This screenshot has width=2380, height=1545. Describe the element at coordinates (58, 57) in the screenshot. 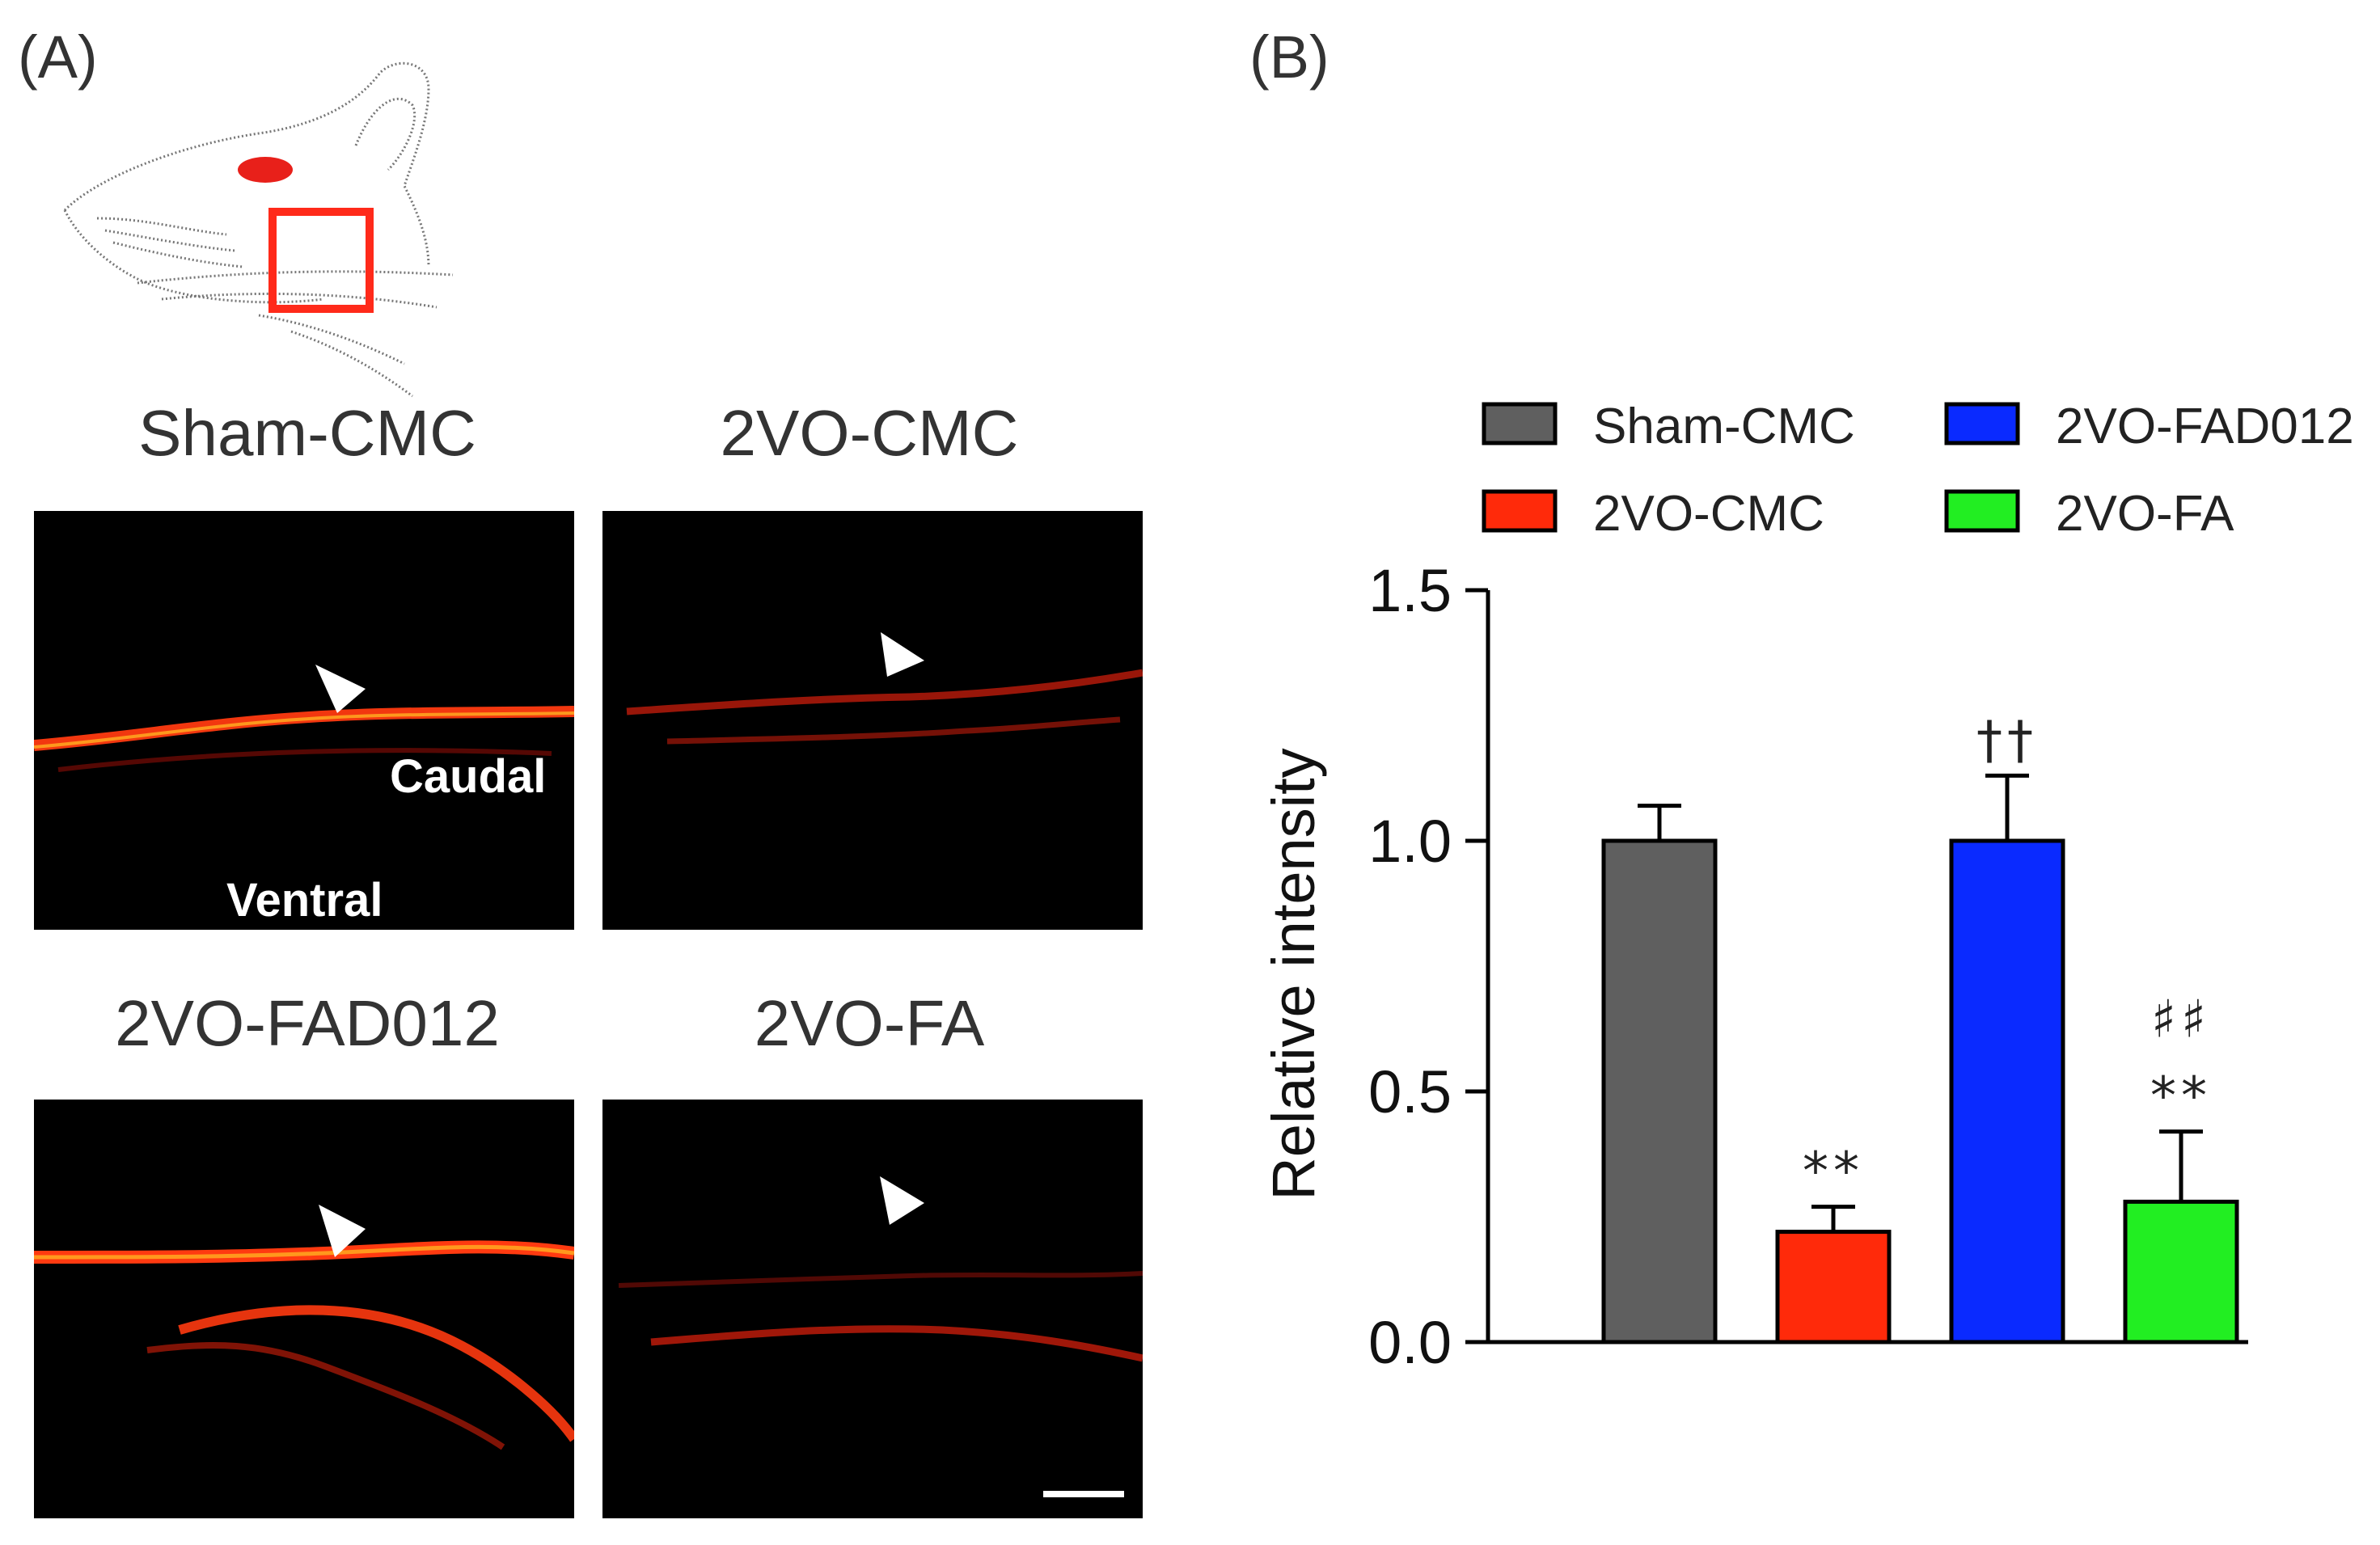

I see `panel-label-a: (A)` at that location.